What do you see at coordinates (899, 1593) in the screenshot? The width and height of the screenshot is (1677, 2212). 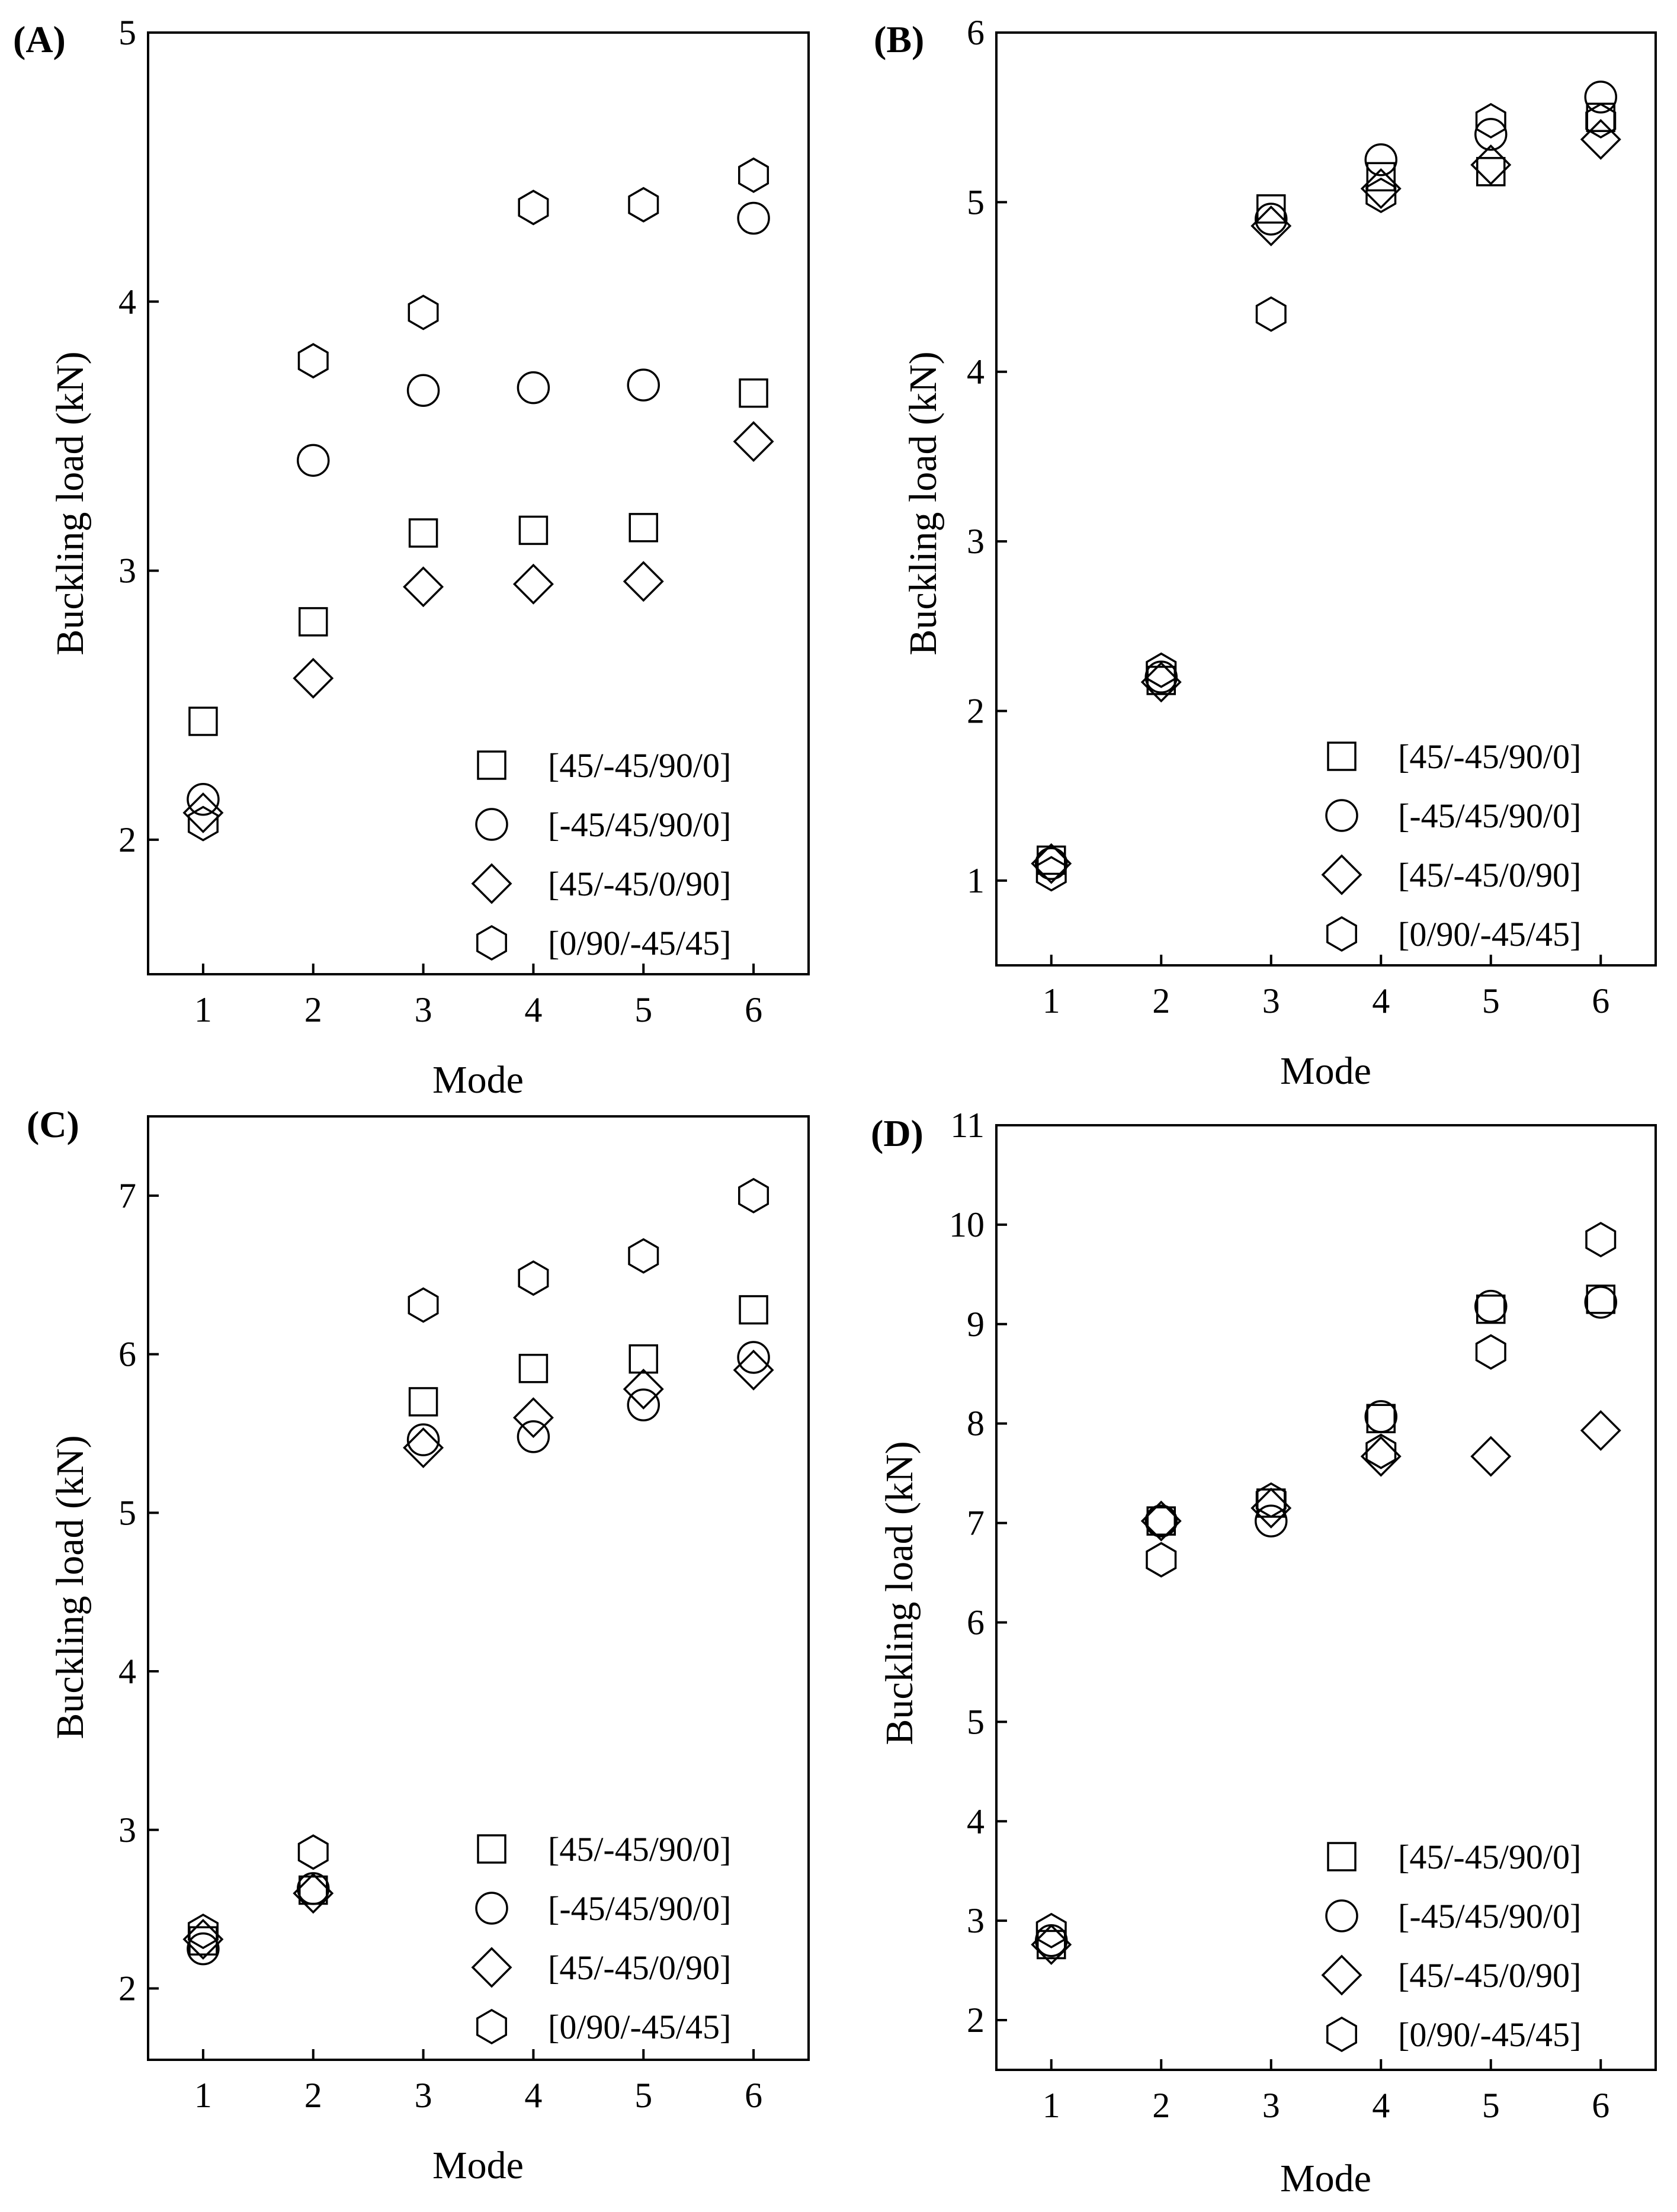 I see `y-axis-title-d: Buckling load (kN)` at bounding box center [899, 1593].